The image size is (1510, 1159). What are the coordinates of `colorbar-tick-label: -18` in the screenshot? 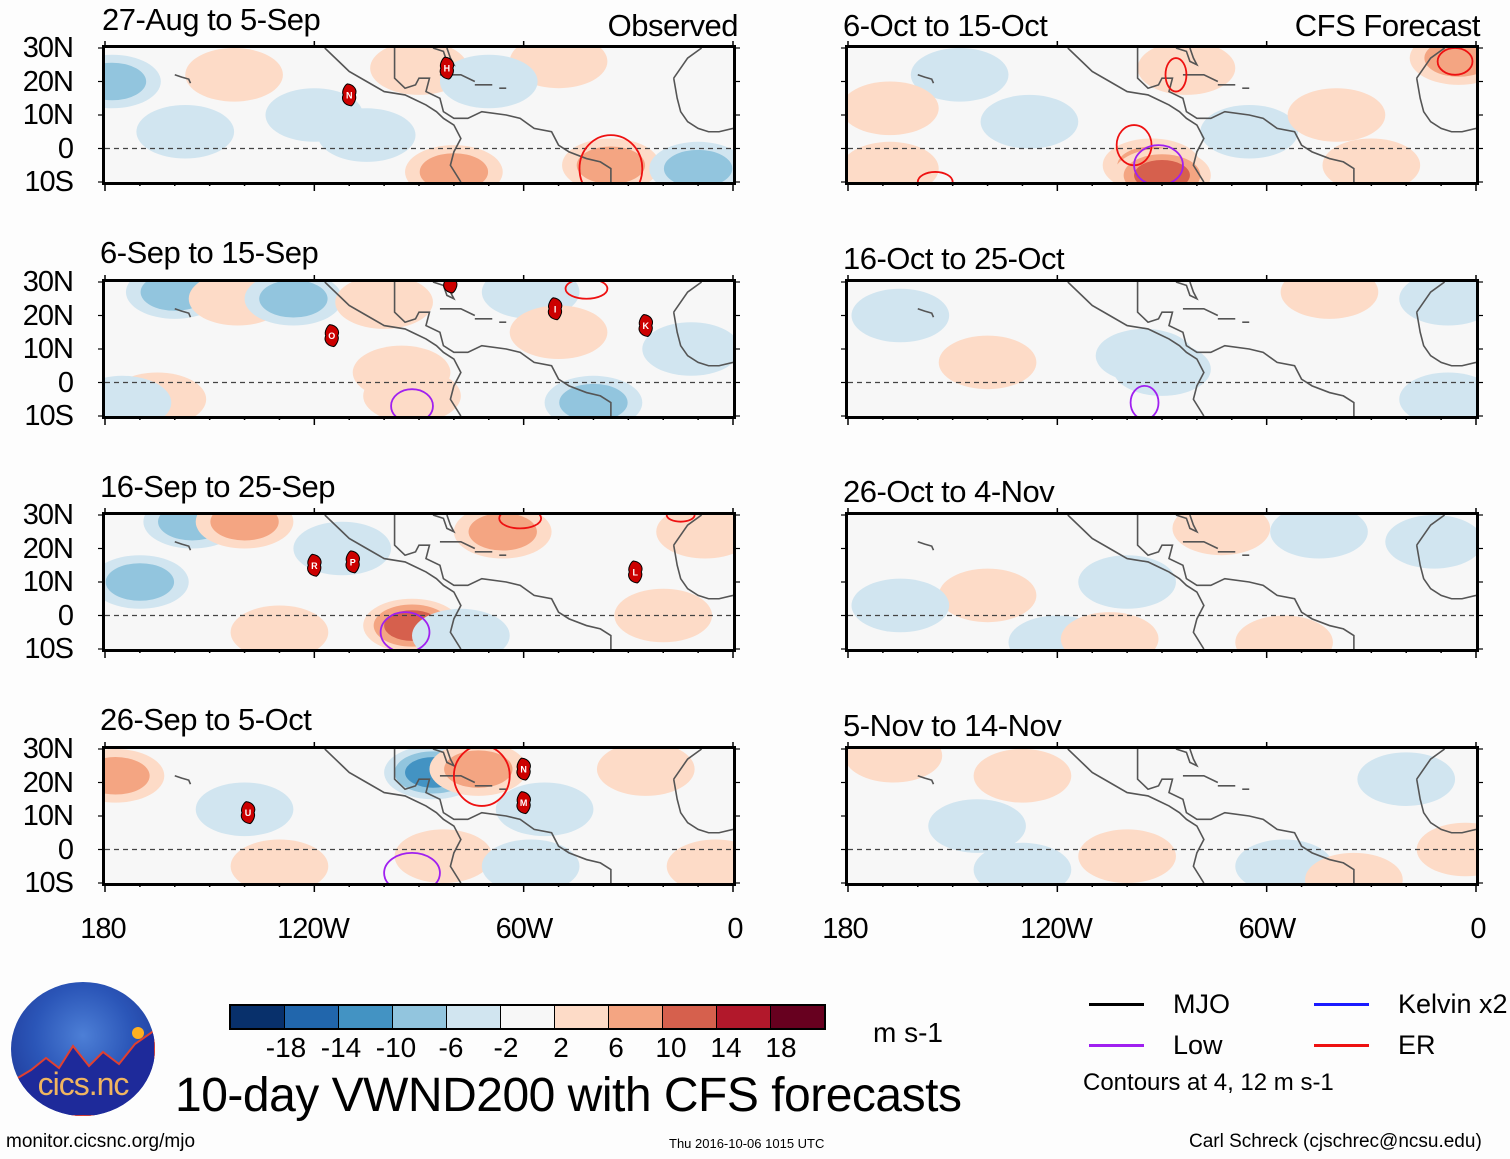 It's located at (286, 1047).